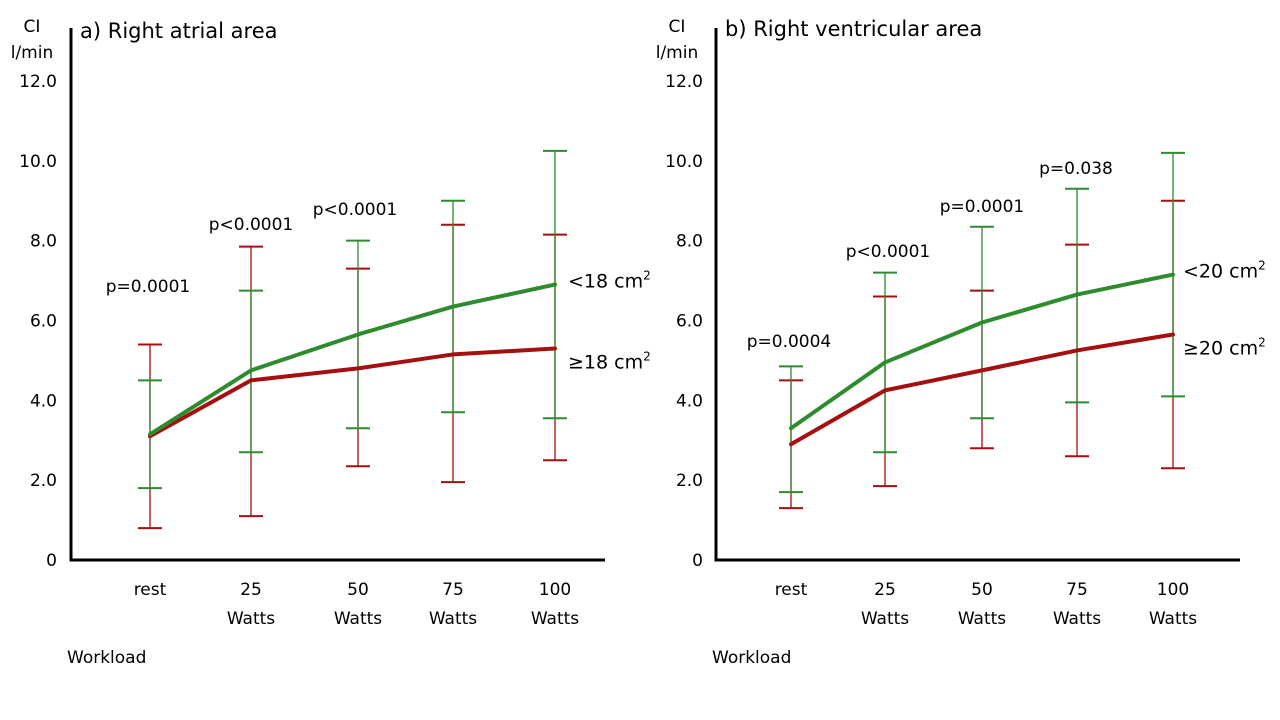  I want to click on legend-label: <18 cm2, so click(609, 281).